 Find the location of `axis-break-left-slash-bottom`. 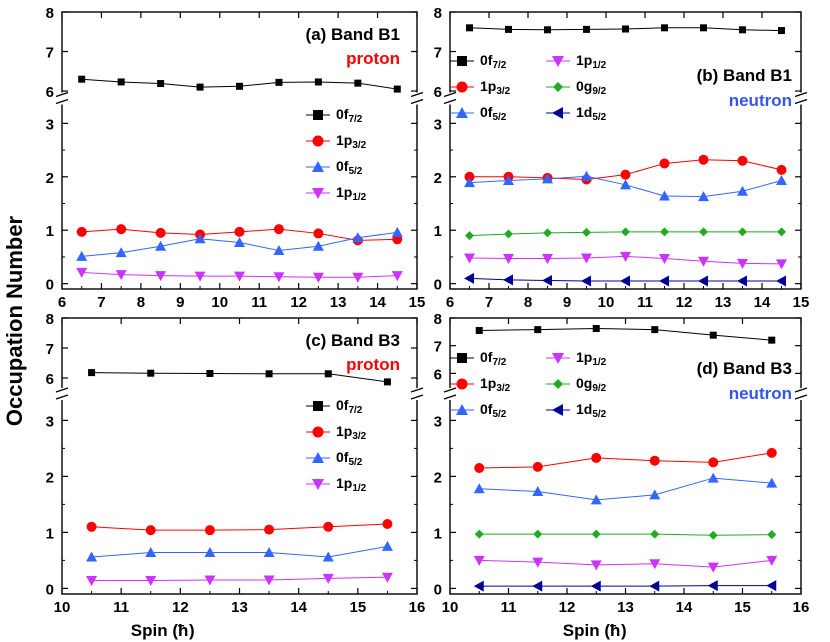

axis-break-left-slash-bottom is located at coordinates (450, 101).